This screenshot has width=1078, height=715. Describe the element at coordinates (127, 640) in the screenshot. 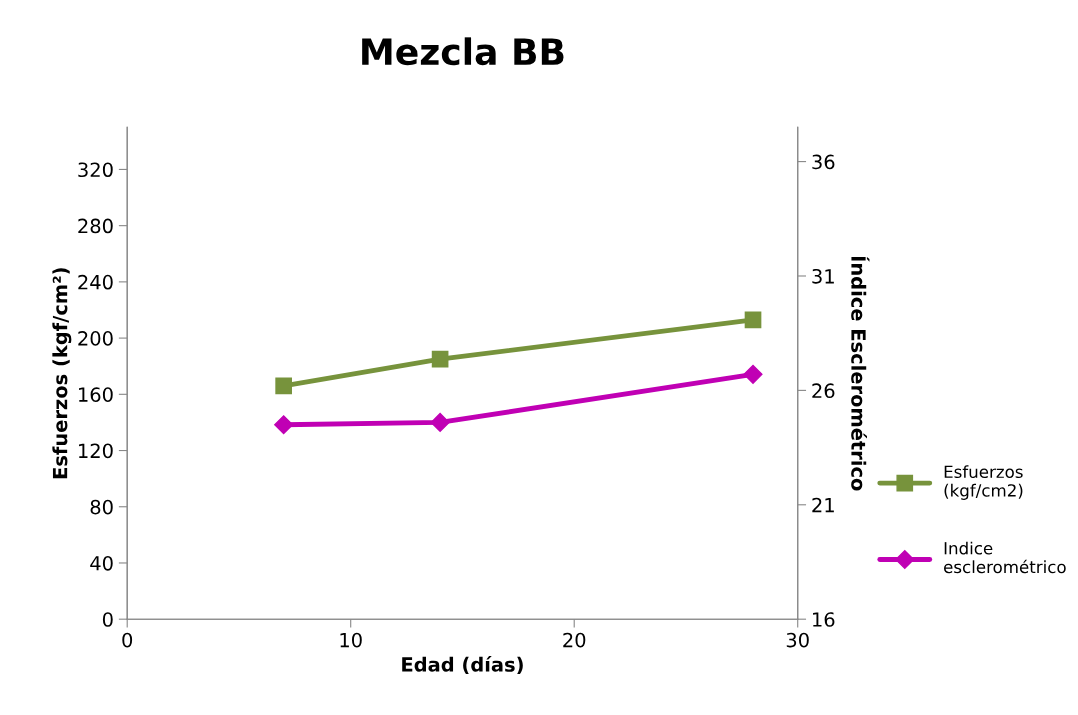

I see `x-tick-label: 0` at that location.